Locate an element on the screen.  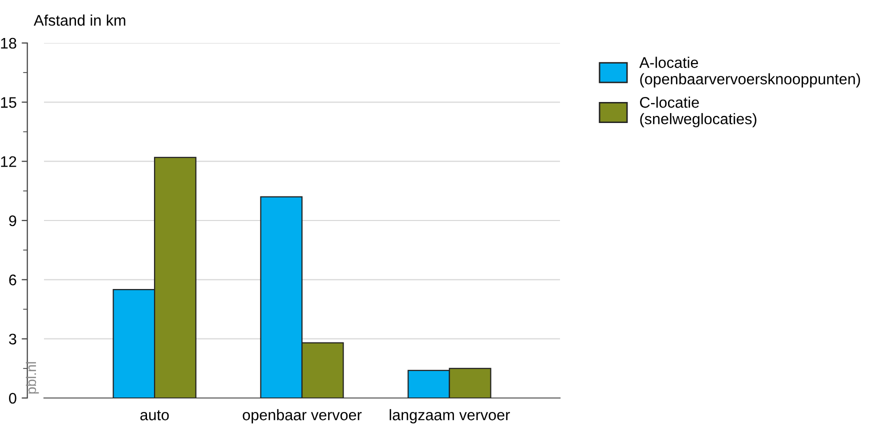
y-axis-title: Afstand in km is located at coordinates (80, 20).